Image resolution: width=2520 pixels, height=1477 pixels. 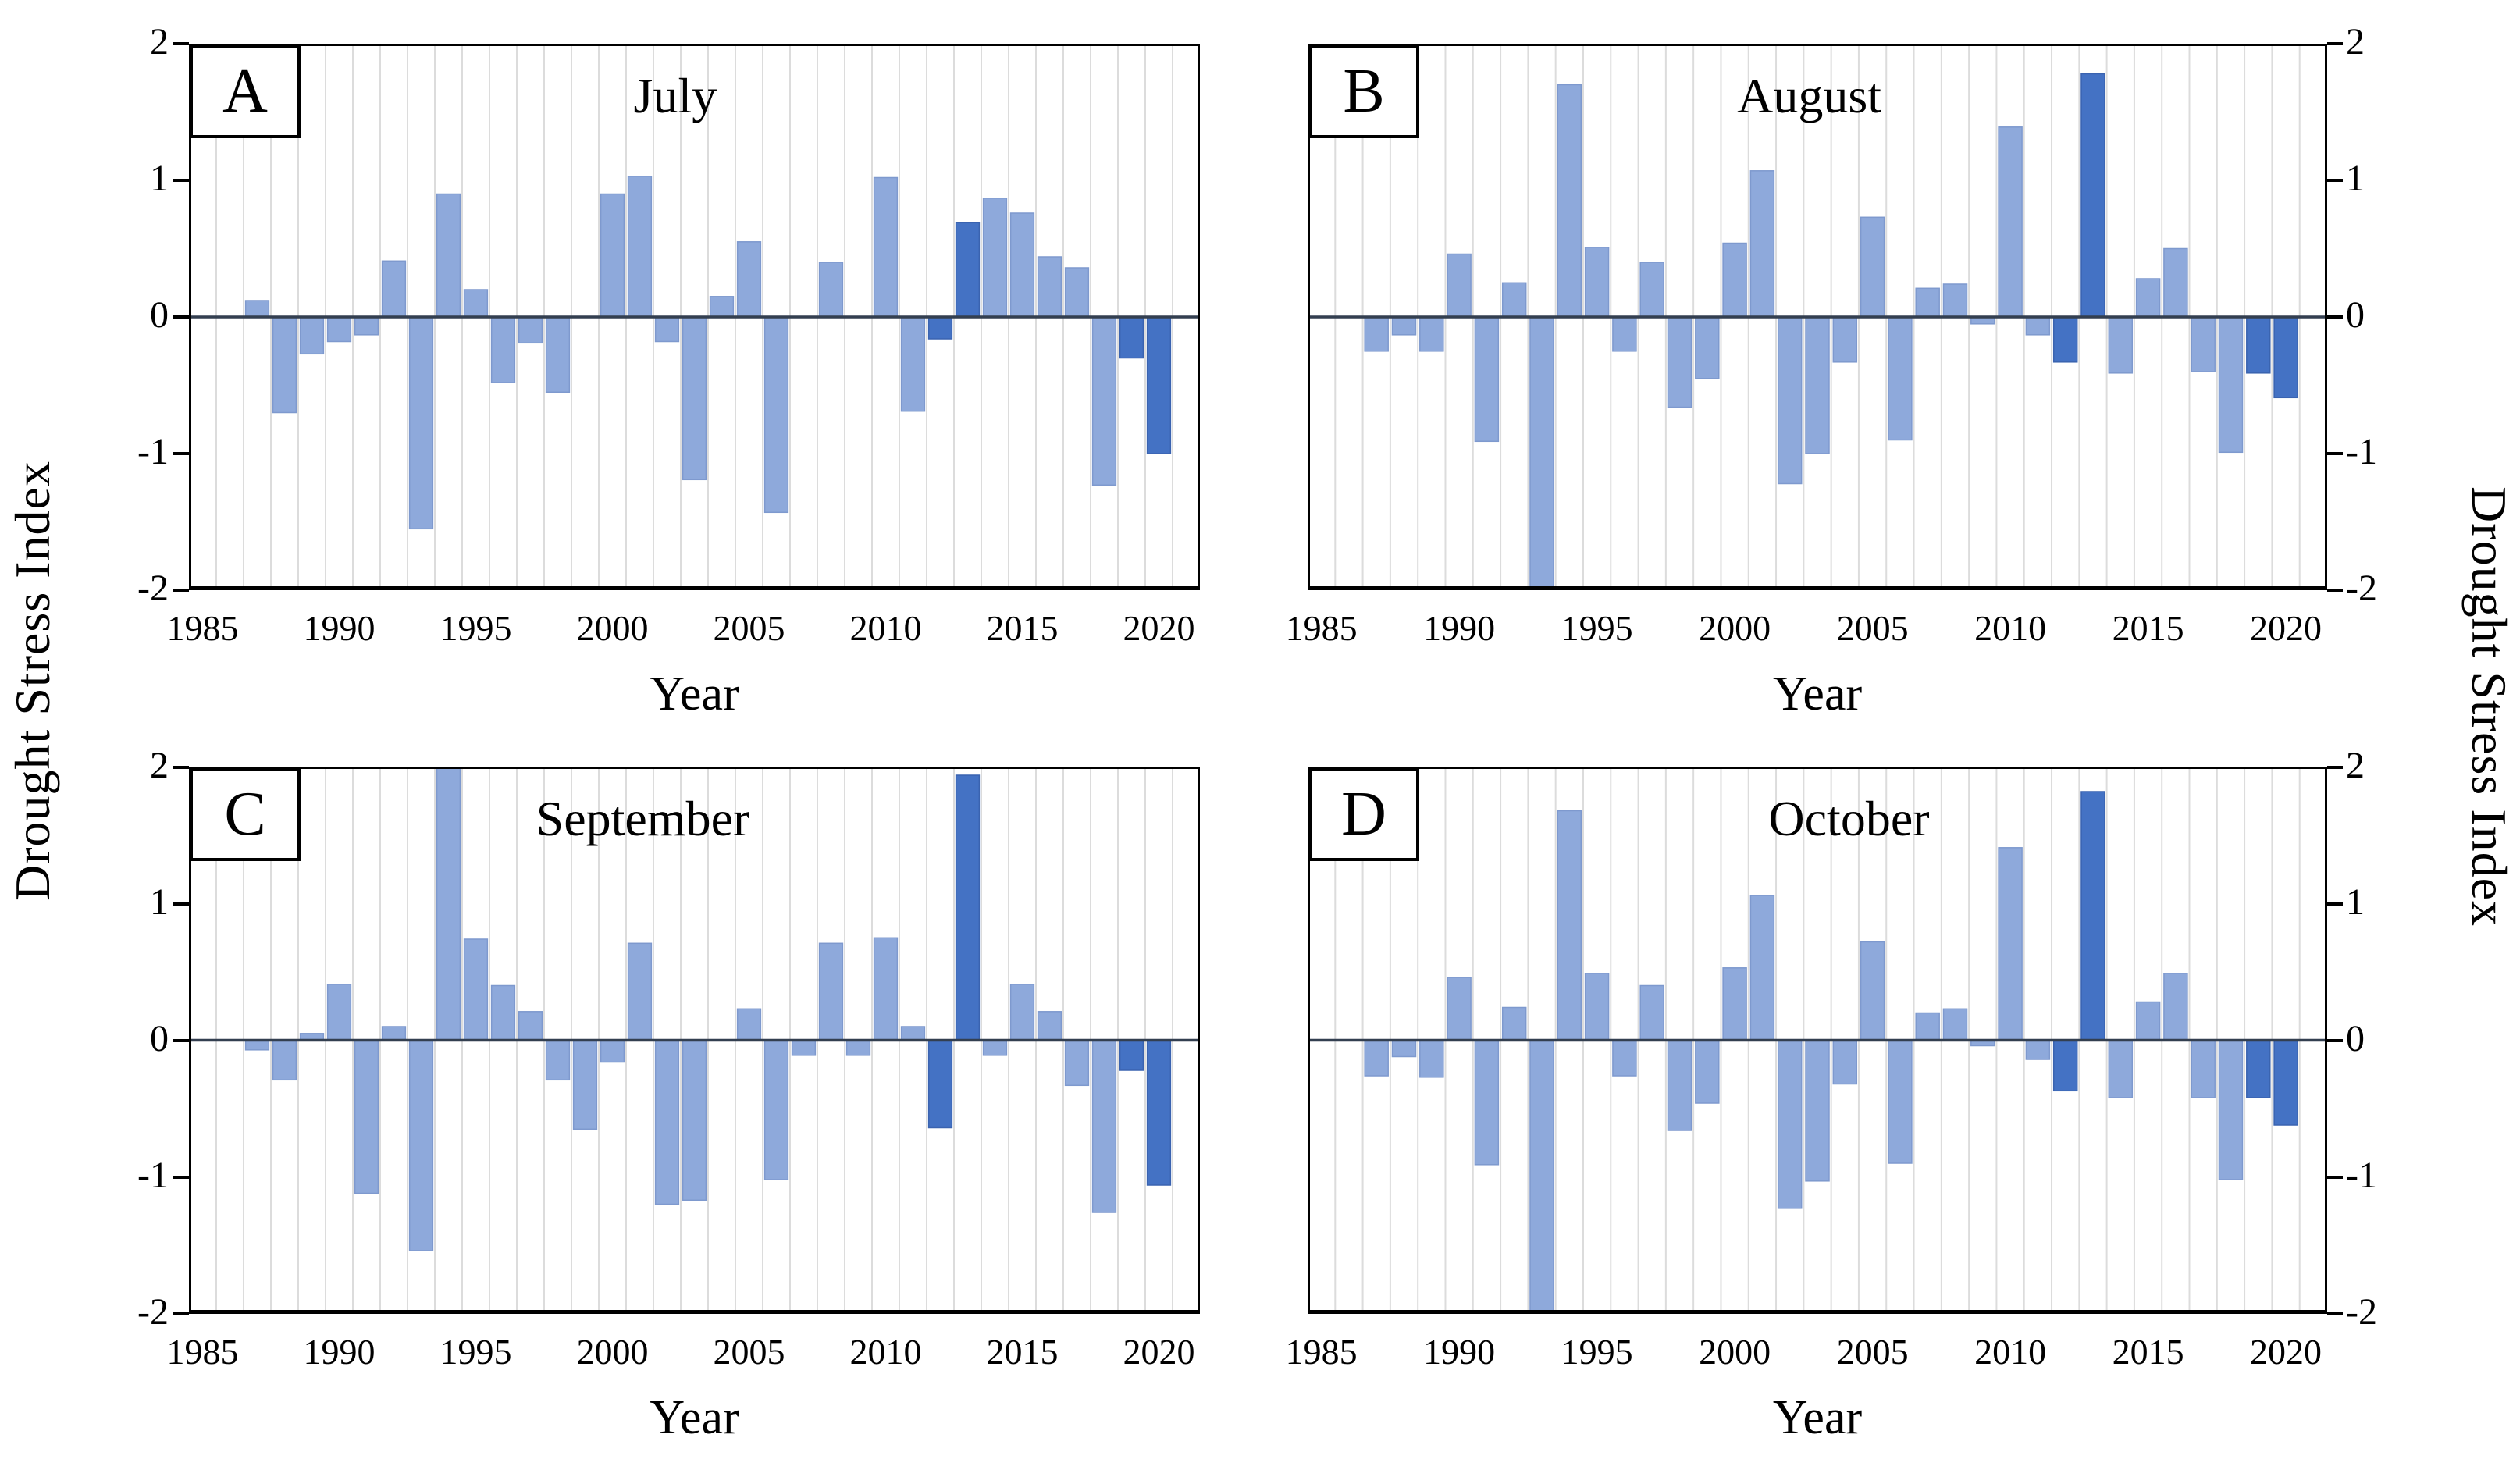 What do you see at coordinates (153, 1311) in the screenshot?
I see `september-y-tick-label: -2` at bounding box center [153, 1311].